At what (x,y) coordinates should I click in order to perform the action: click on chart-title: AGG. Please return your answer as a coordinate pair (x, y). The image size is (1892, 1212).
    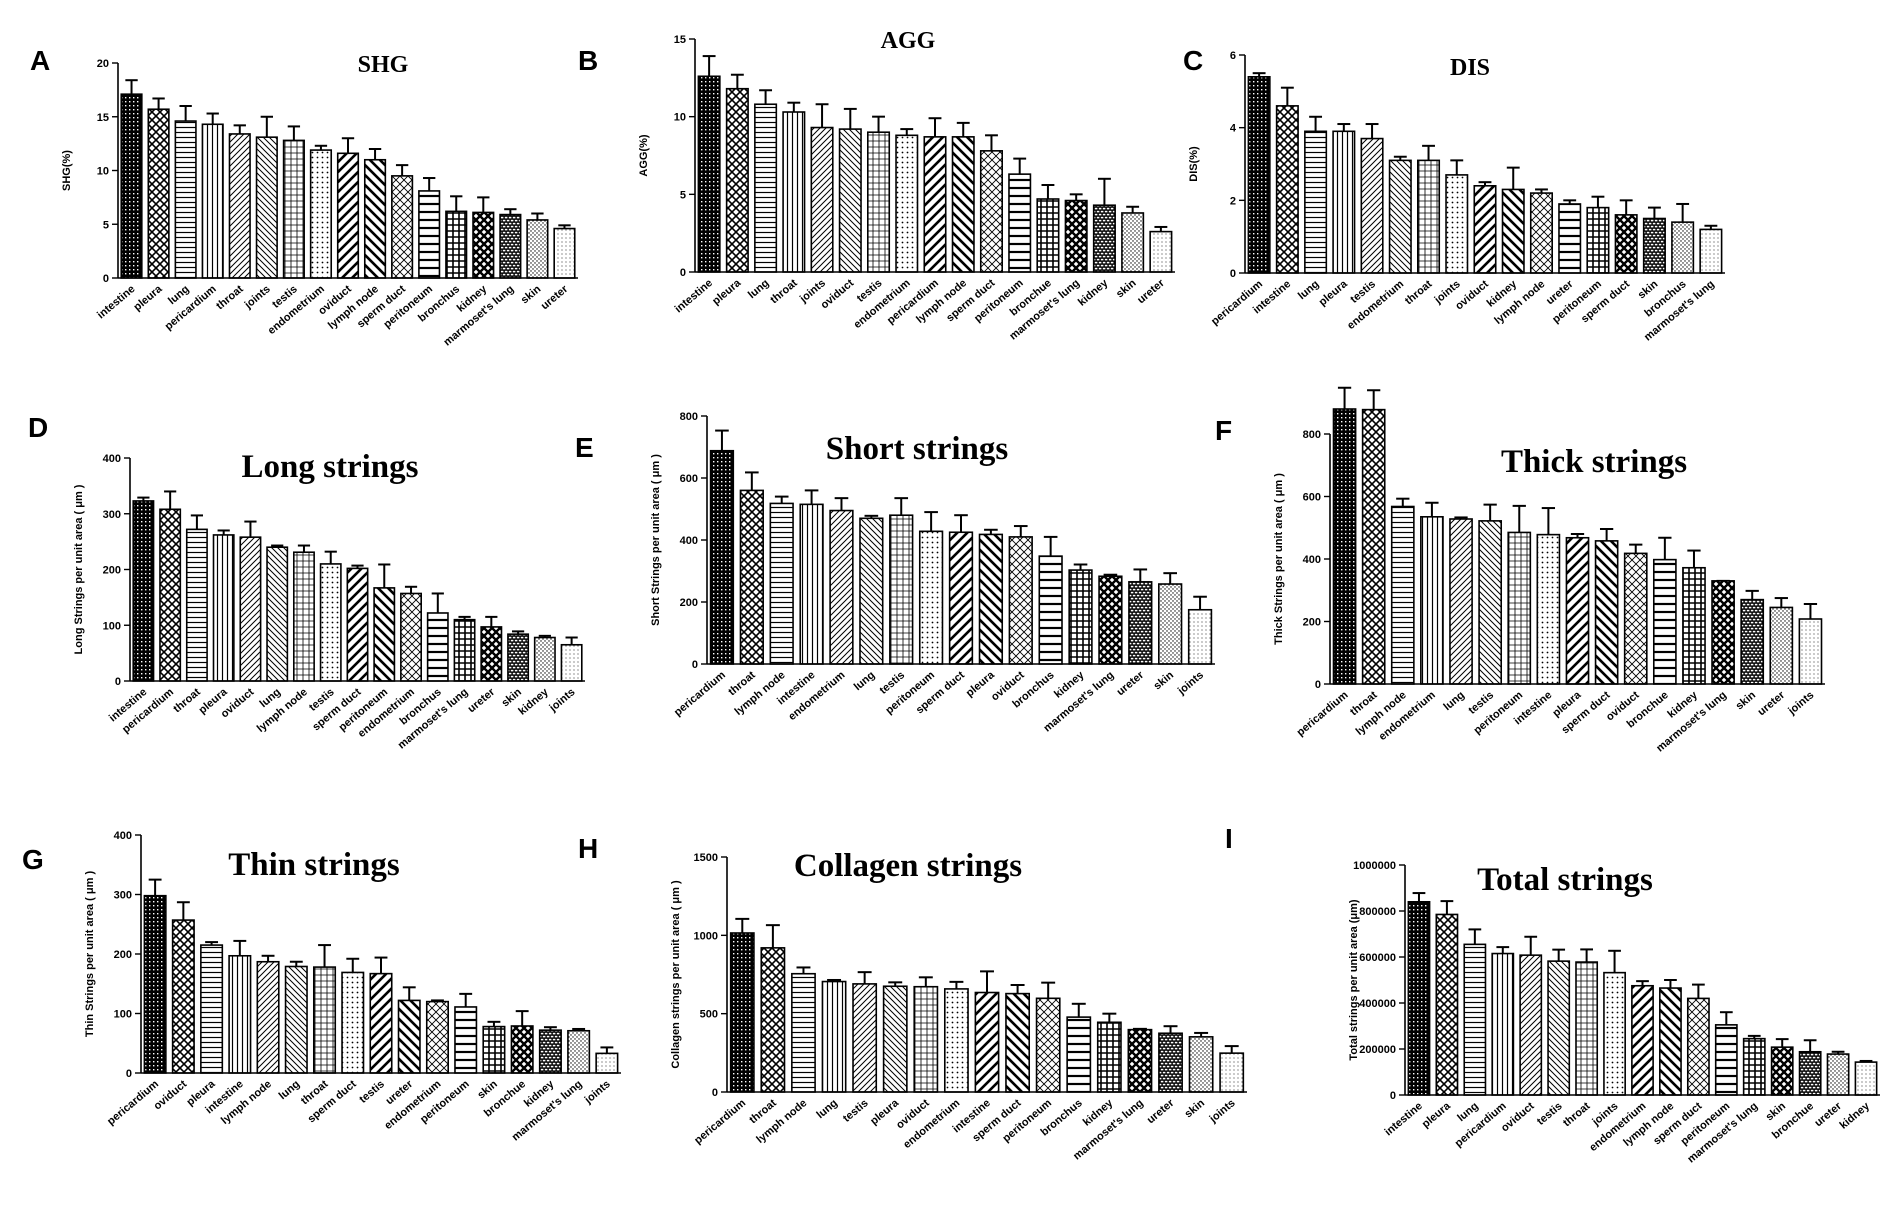
    Looking at the image, I should click on (908, 41).